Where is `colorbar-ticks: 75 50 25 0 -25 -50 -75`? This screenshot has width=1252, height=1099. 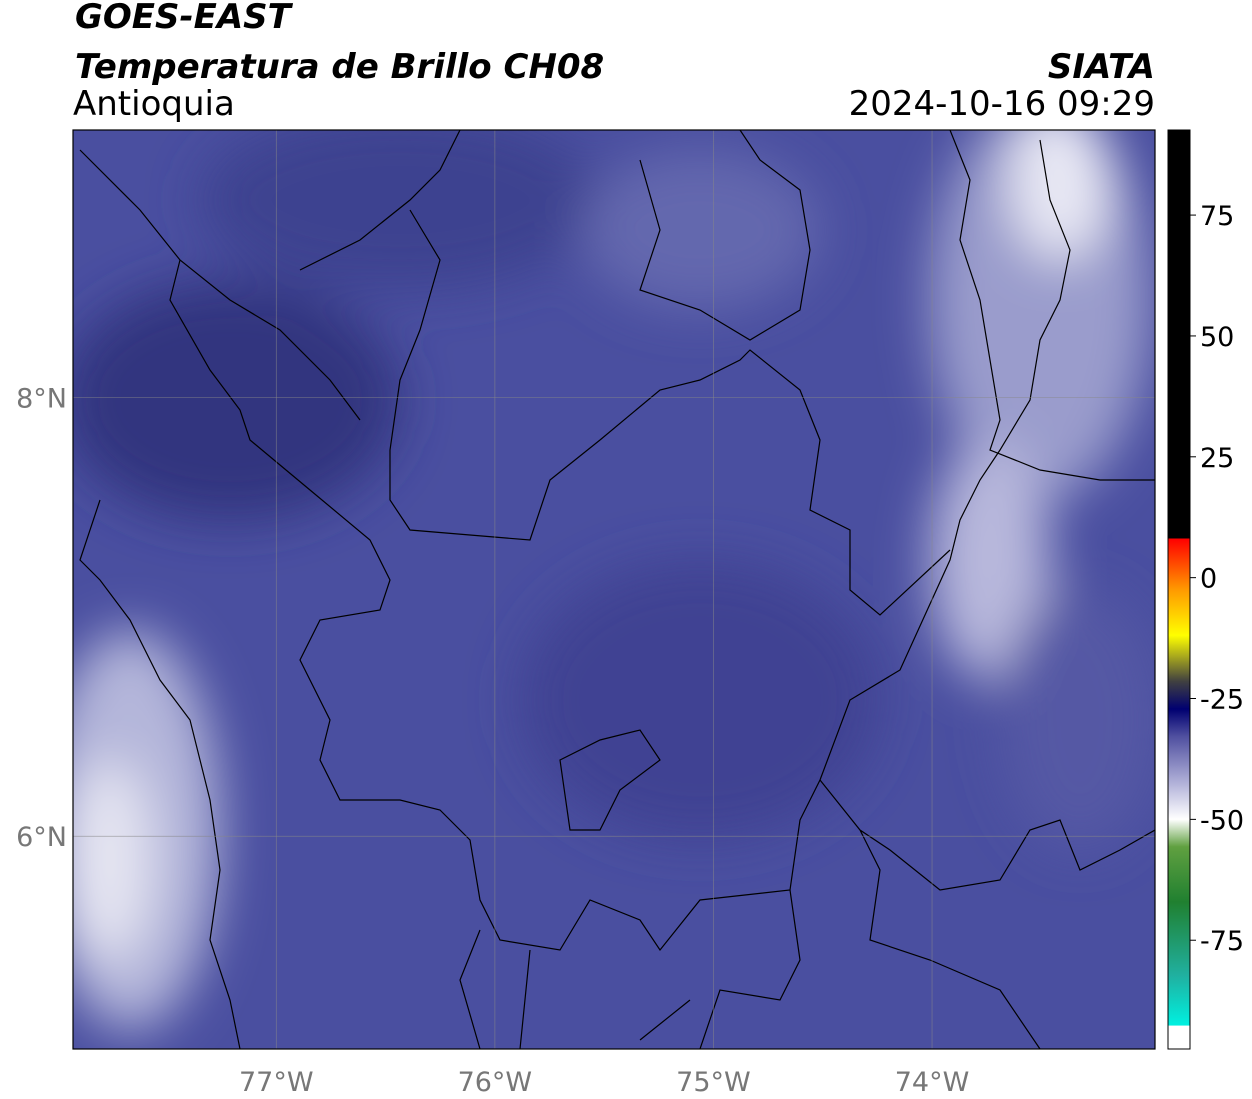 colorbar-ticks: 75 50 25 0 -25 -50 -75 is located at coordinates (1217, 579).